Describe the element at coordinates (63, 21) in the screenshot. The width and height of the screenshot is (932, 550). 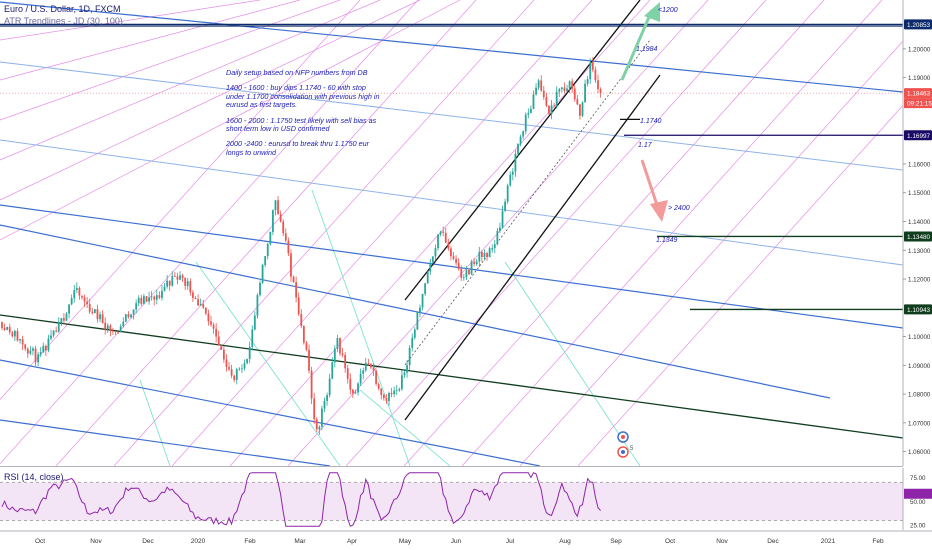
I see `indicator-title: ATR Trendlines - JD (30, 100)` at that location.